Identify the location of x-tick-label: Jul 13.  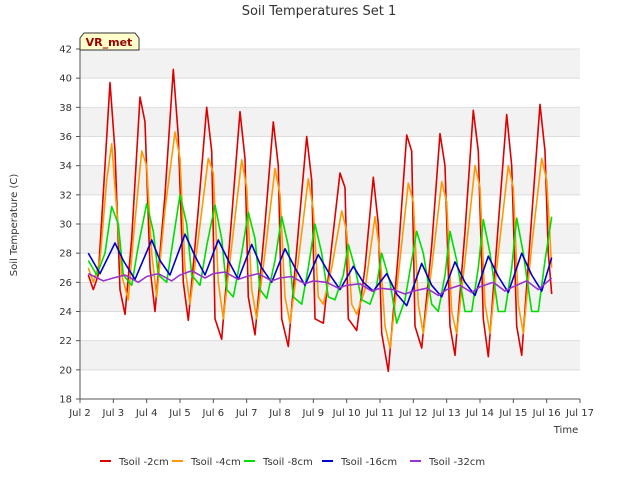
(446, 413).